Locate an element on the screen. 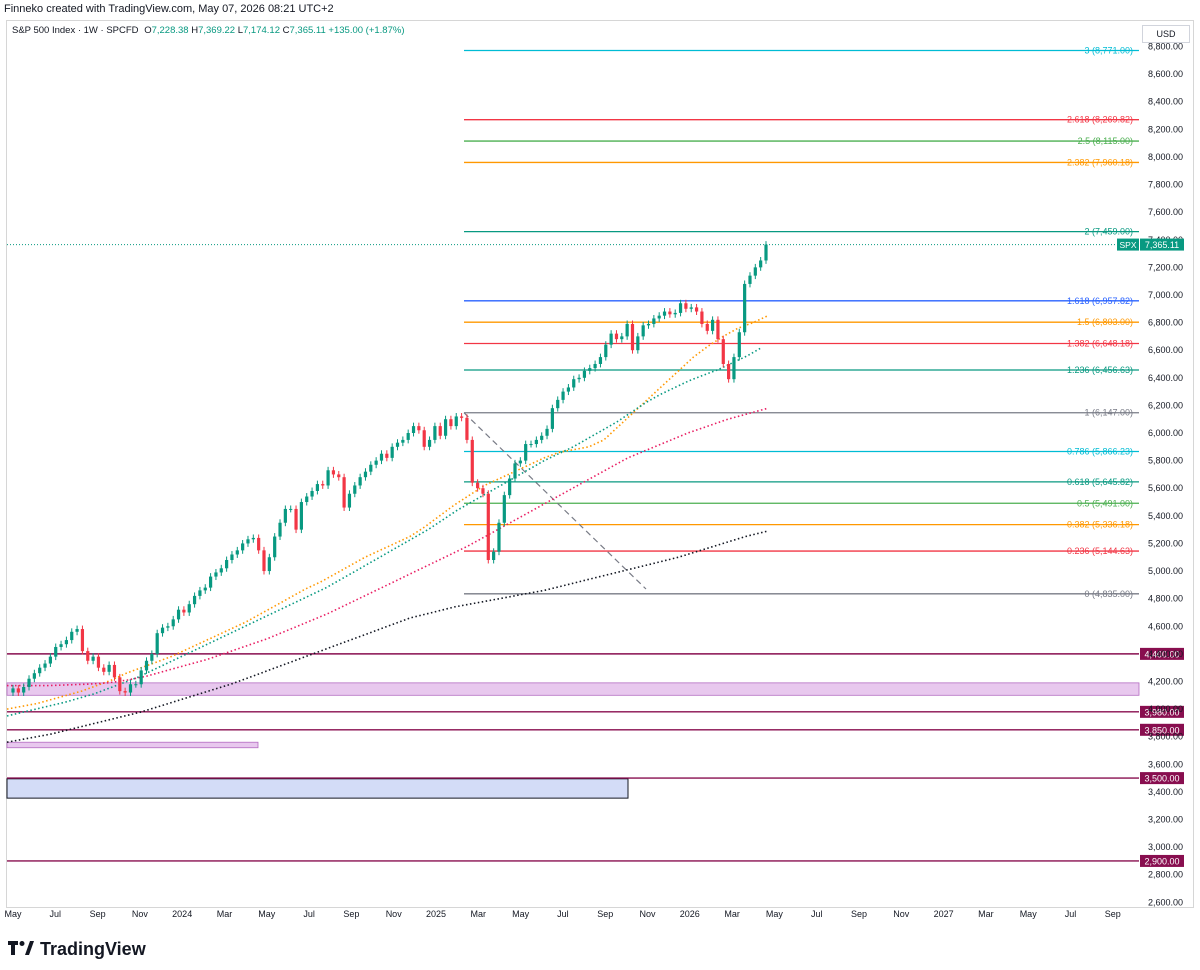 This screenshot has height=970, width=1200. time-tick-0: May is located at coordinates (13, 914).